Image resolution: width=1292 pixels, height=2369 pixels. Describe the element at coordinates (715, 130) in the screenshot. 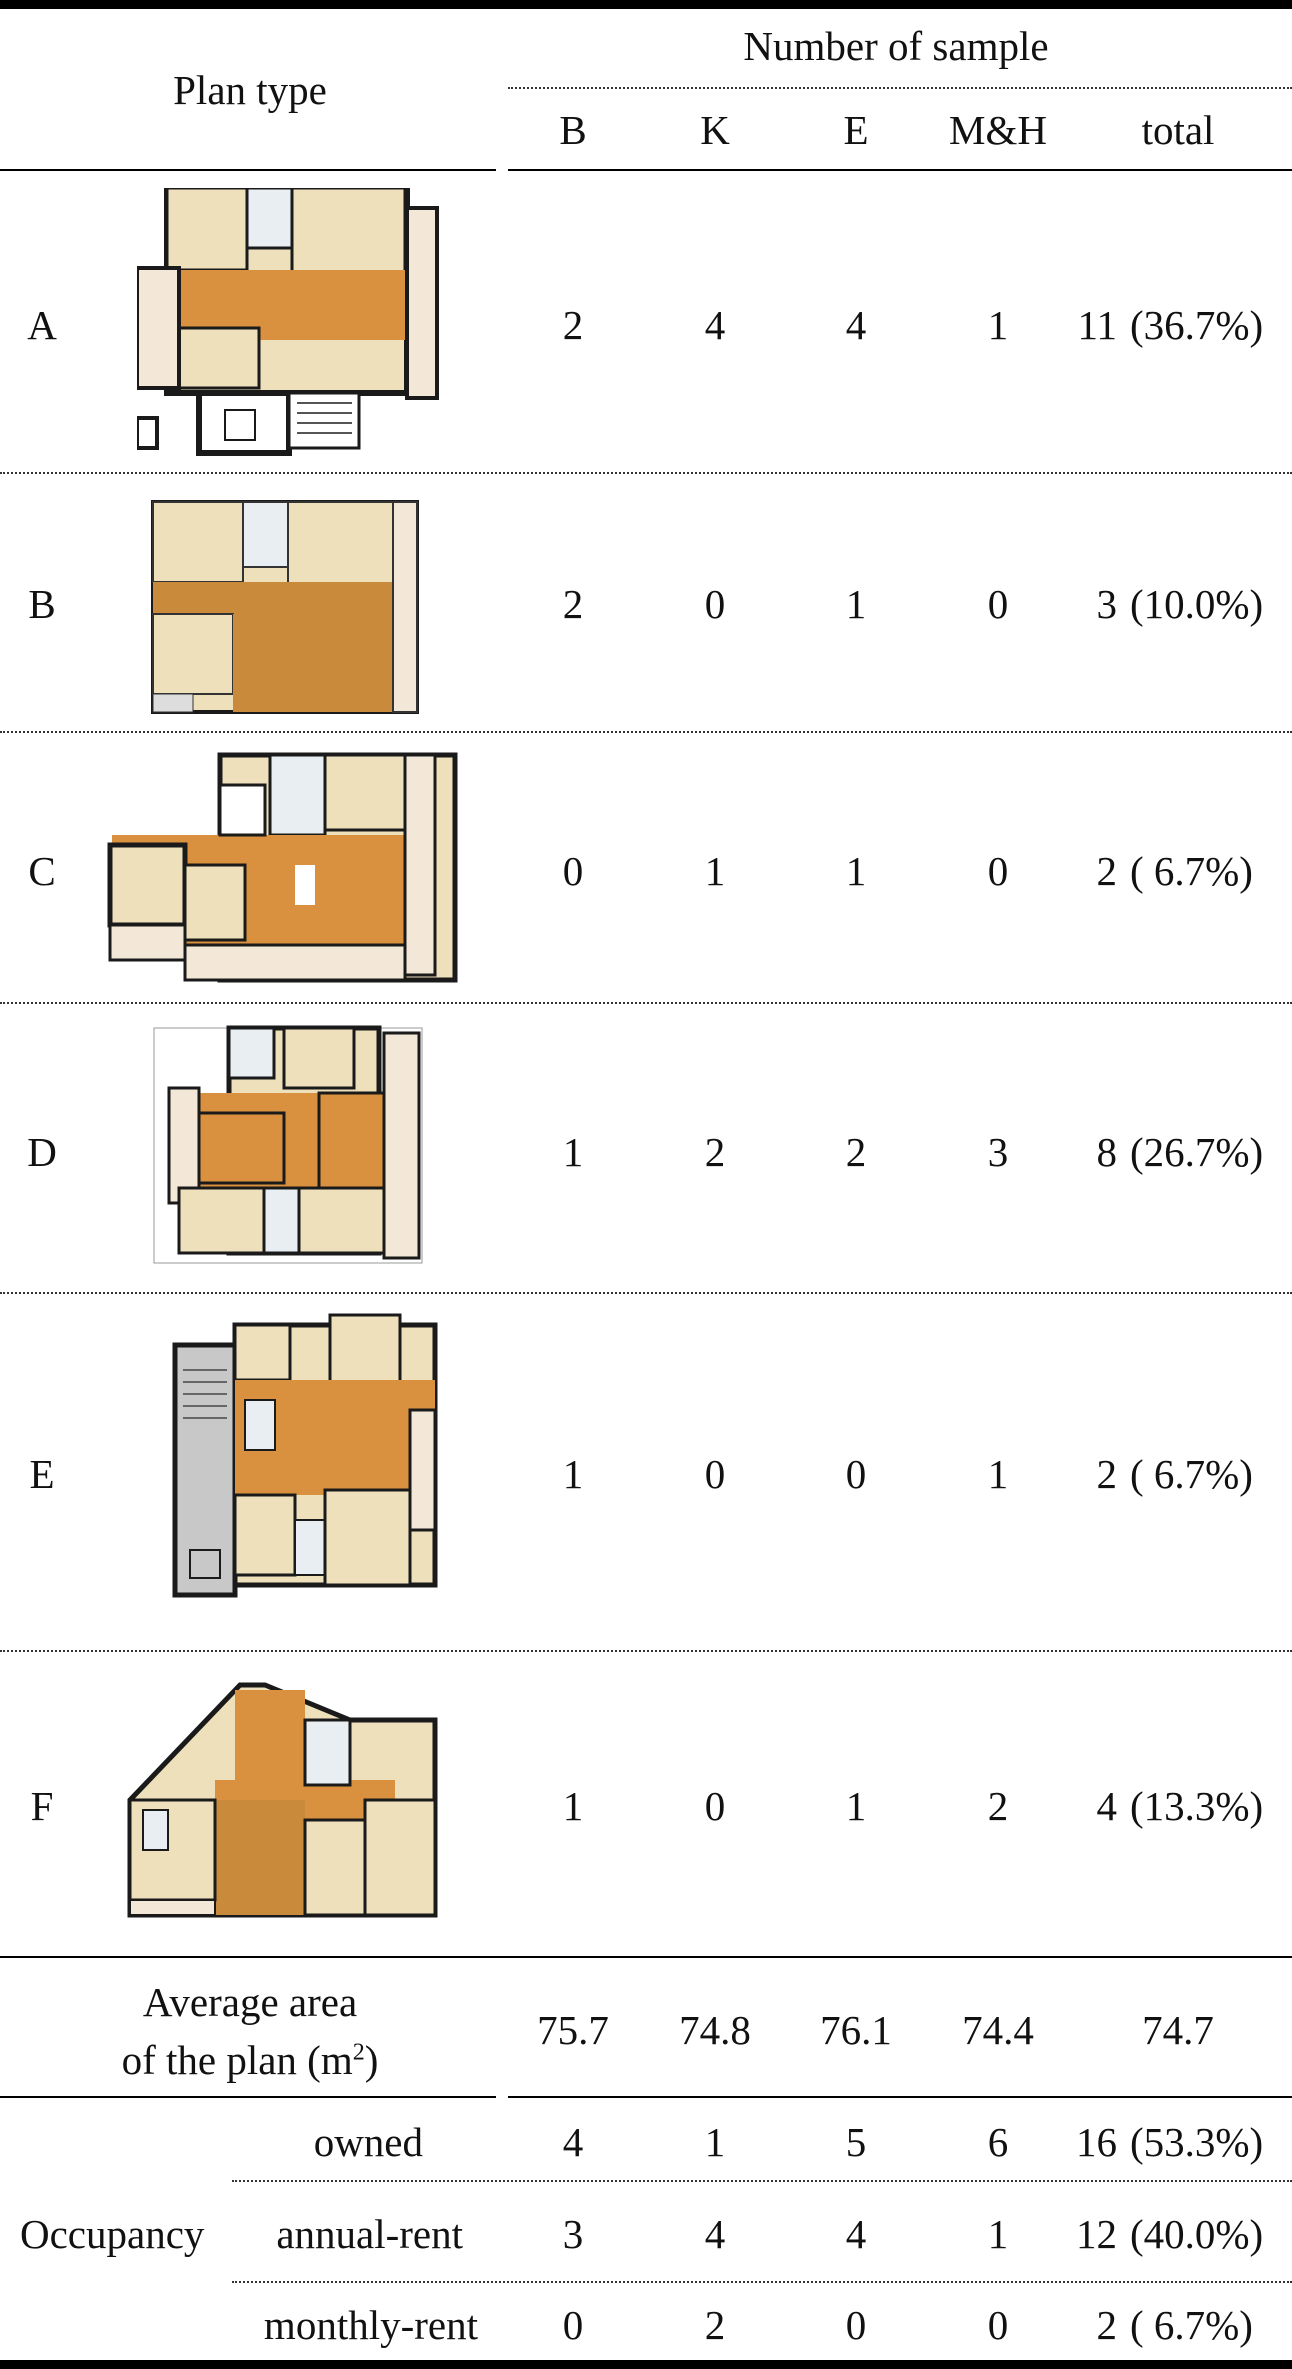

I see `column-header-k: K` at that location.